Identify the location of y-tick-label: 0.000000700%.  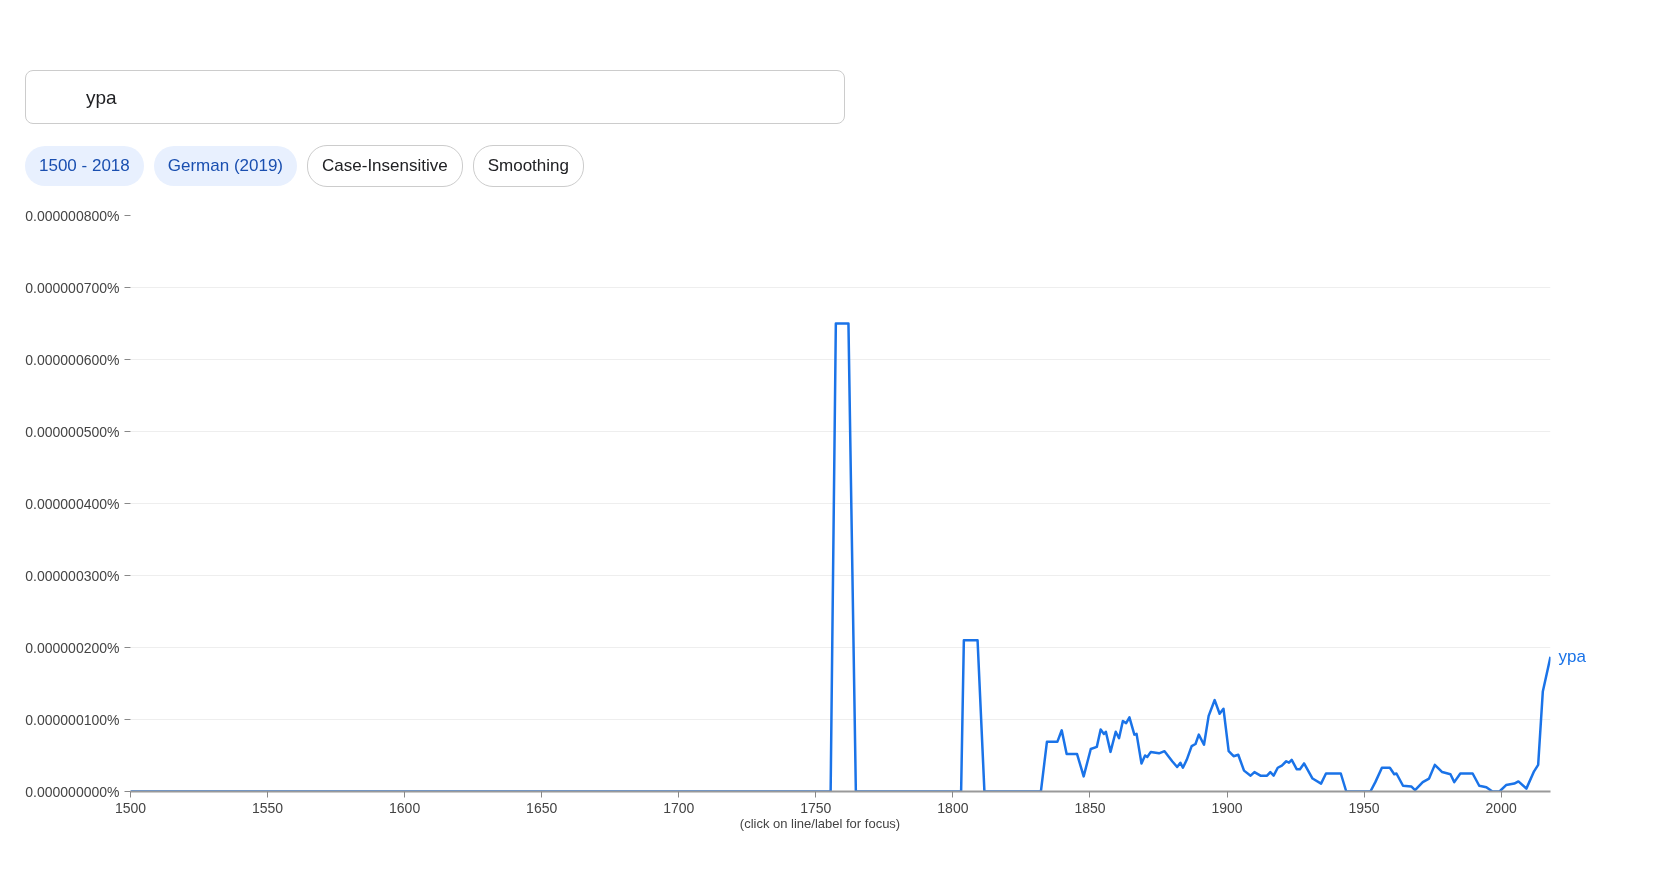
(72, 287).